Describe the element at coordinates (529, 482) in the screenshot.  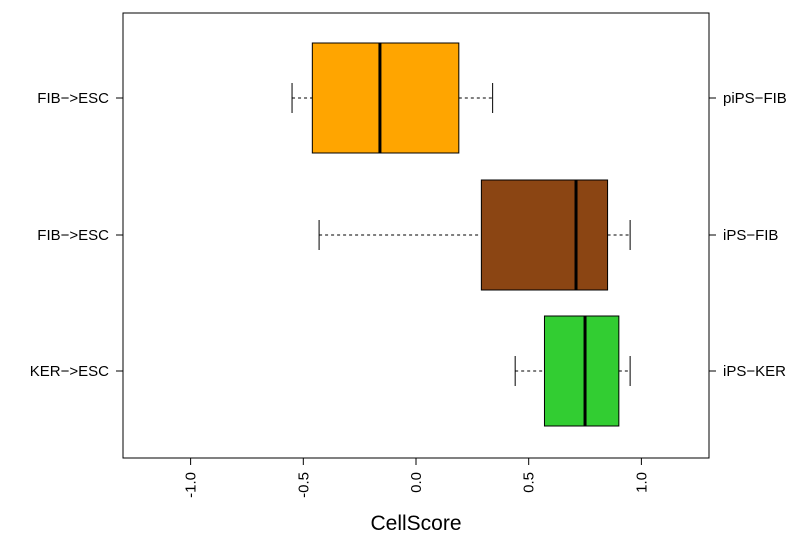
I see `x-tick-label: 0.5` at that location.